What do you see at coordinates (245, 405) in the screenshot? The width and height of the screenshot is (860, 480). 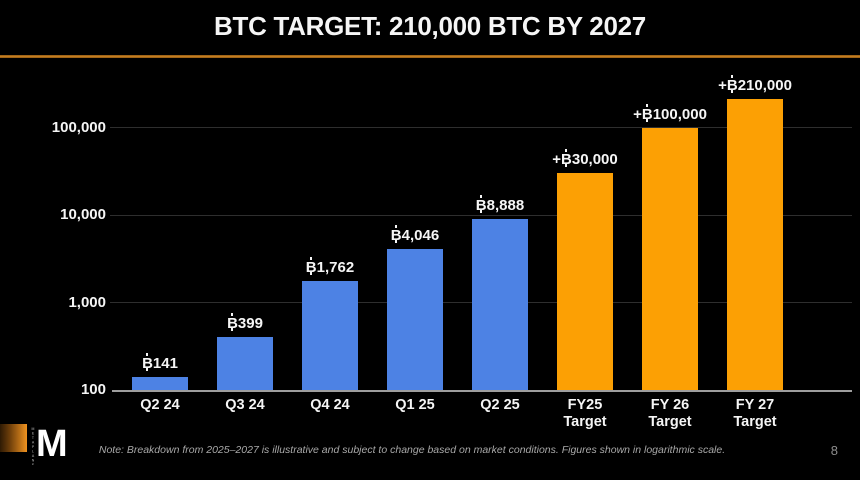 I see `x-axis-label-q3-24: Q3 24` at bounding box center [245, 405].